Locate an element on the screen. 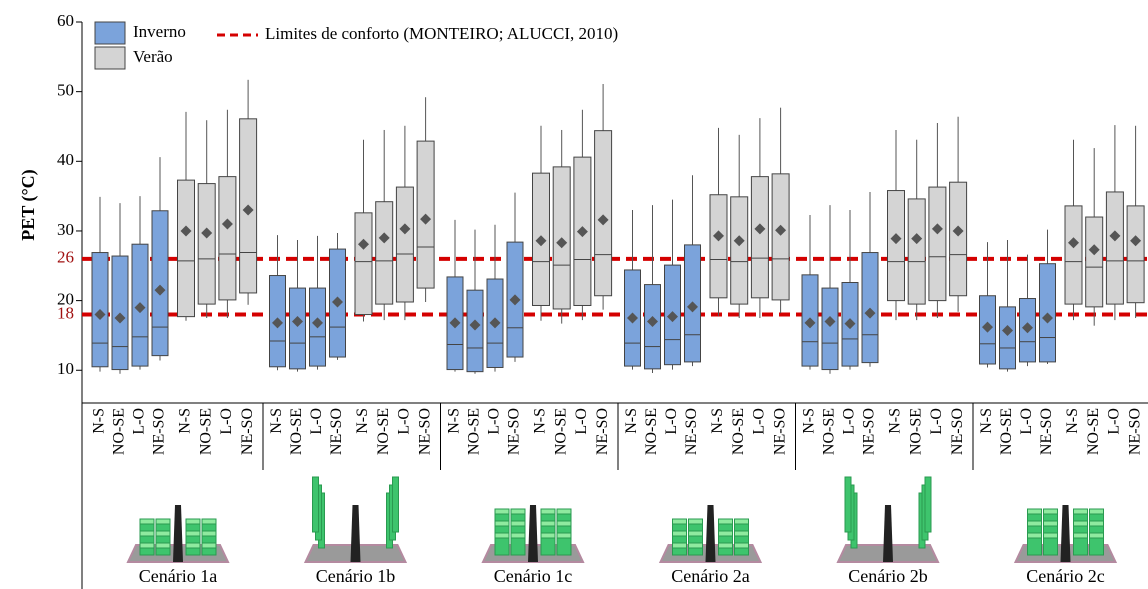 This screenshot has width=1148, height=589. y-tick-label: 20 is located at coordinates (65, 299).